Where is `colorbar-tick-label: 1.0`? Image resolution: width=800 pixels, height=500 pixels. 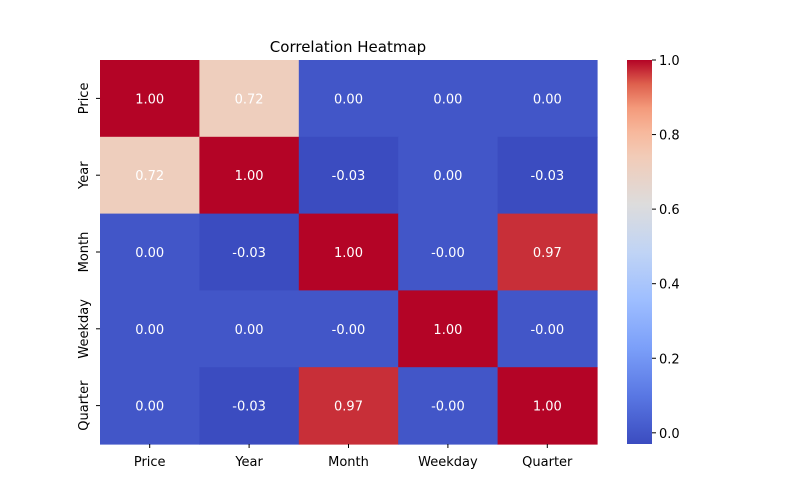 colorbar-tick-label: 1.0 is located at coordinates (669, 61).